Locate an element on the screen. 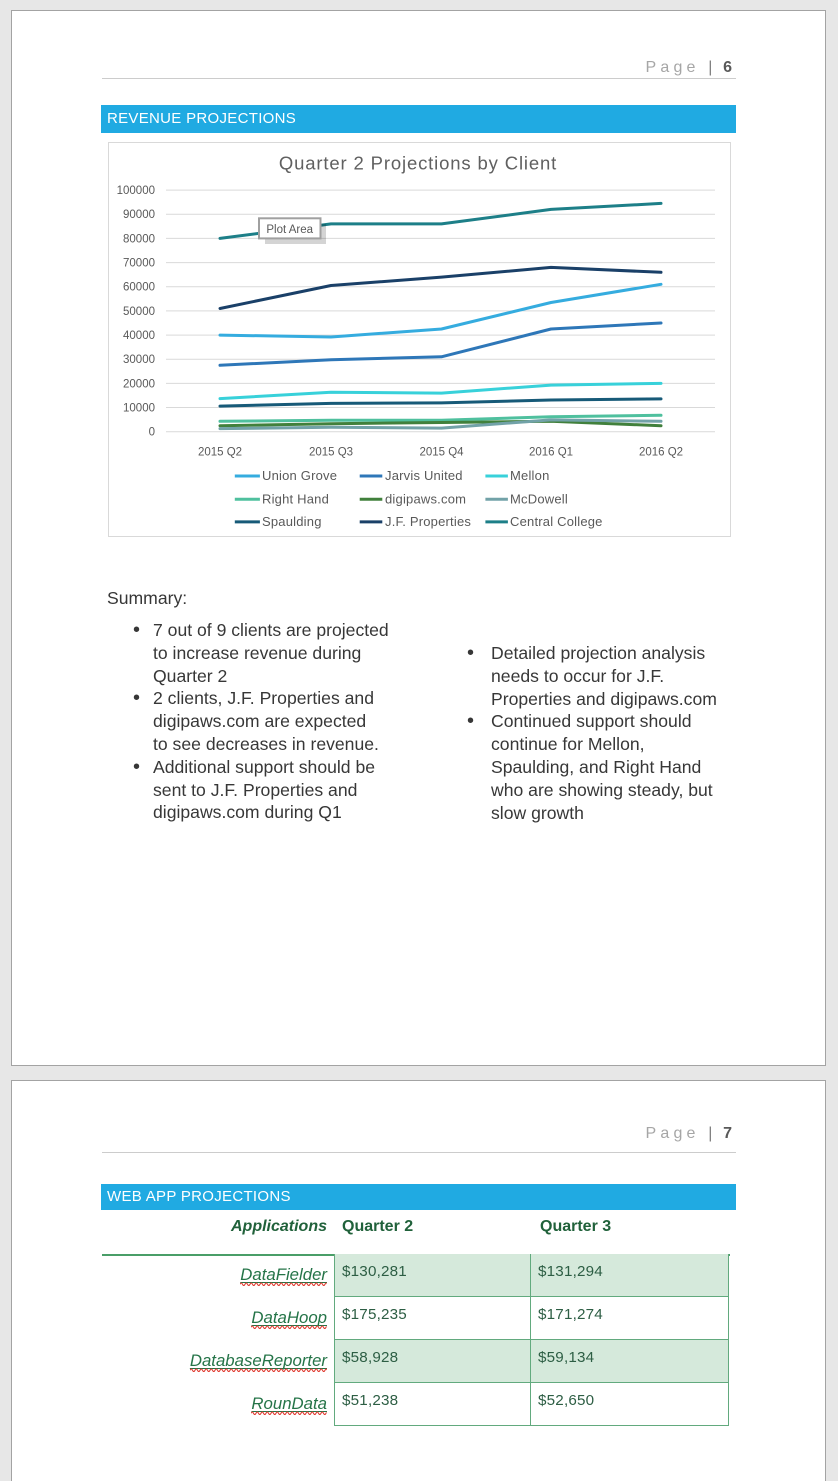 This screenshot has width=838, height=1481. svg-text: 2015 Q2 is located at coordinates (220, 453).